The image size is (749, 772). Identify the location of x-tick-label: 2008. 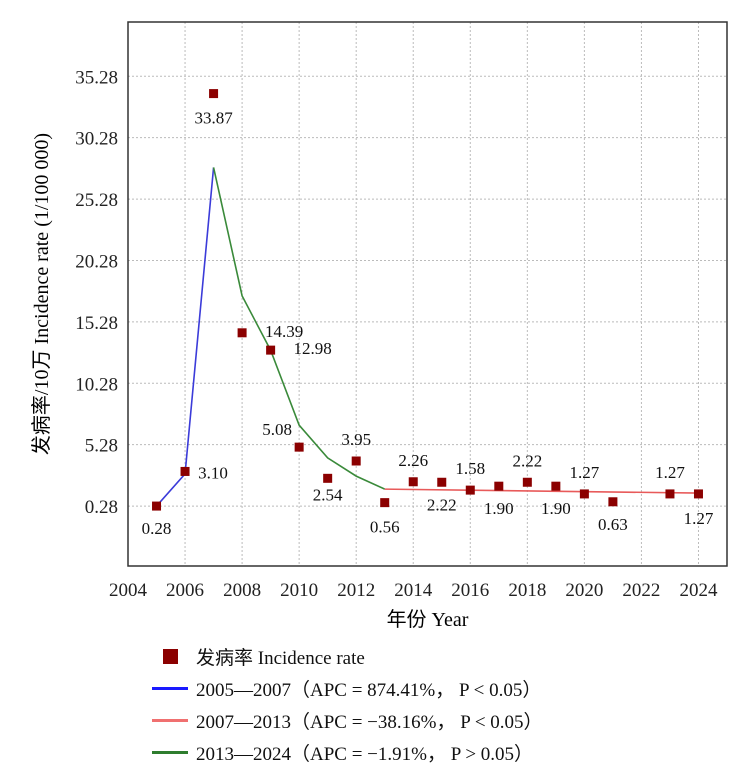
(242, 590).